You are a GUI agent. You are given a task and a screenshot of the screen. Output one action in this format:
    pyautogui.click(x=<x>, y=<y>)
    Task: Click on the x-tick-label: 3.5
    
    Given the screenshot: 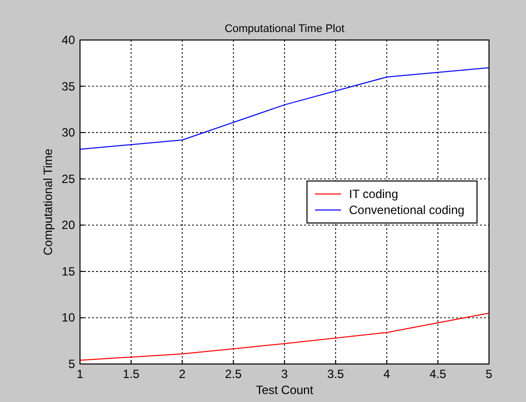 What is the action you would take?
    pyautogui.click(x=335, y=374)
    